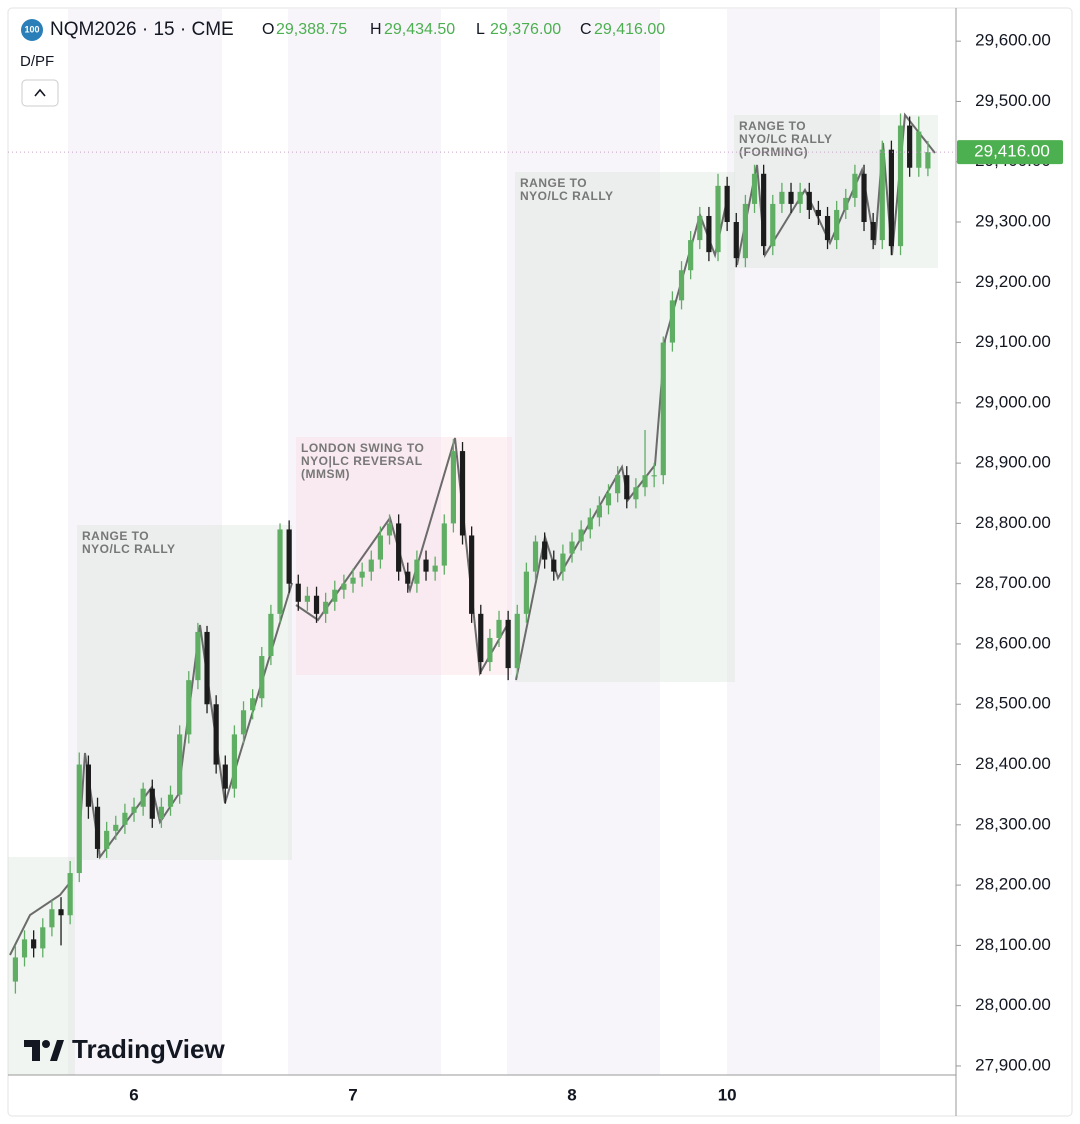 The height and width of the screenshot is (1124, 1080). Describe the element at coordinates (32, 30) in the screenshot. I see `symbol-icon` at that location.